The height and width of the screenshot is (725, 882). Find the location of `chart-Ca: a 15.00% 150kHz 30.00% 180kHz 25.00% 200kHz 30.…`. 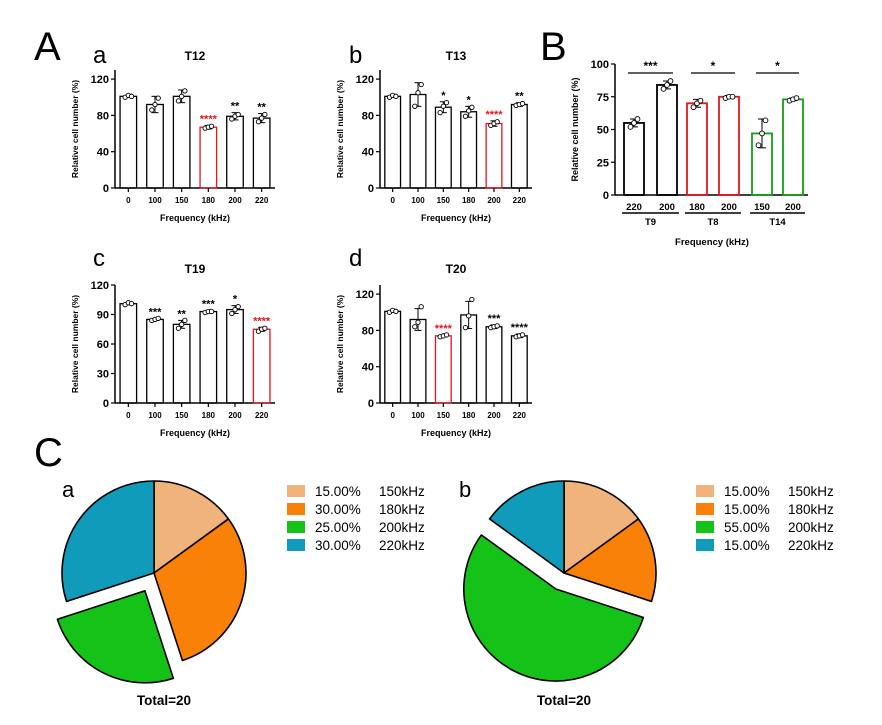

chart-Ca: a 15.00% 150kHz 30.00% 180kHz 25.00% 200kHz 30.… is located at coordinates (240, 592).